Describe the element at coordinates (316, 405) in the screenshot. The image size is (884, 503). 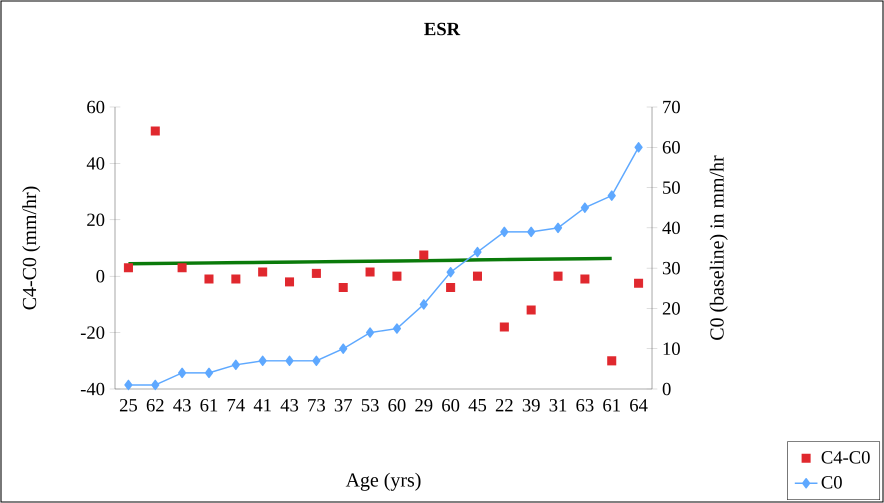
I see `x-tick-label: 73` at that location.